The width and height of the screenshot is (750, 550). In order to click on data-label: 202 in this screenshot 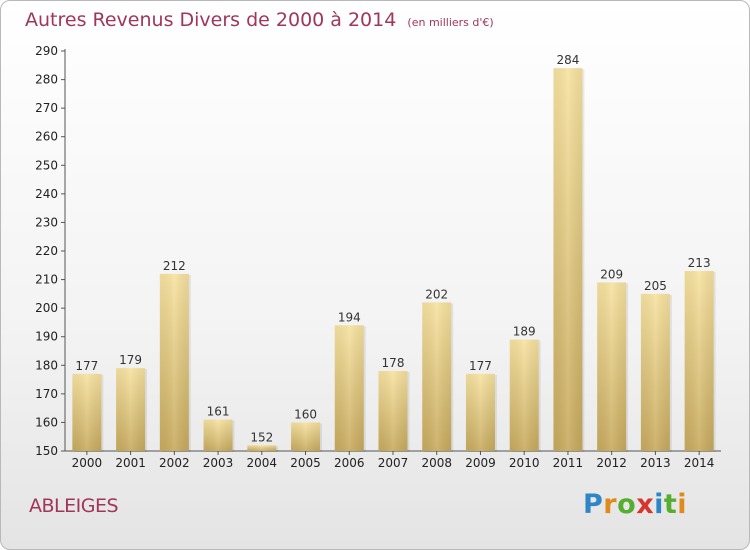, I will do `click(436, 294)`.